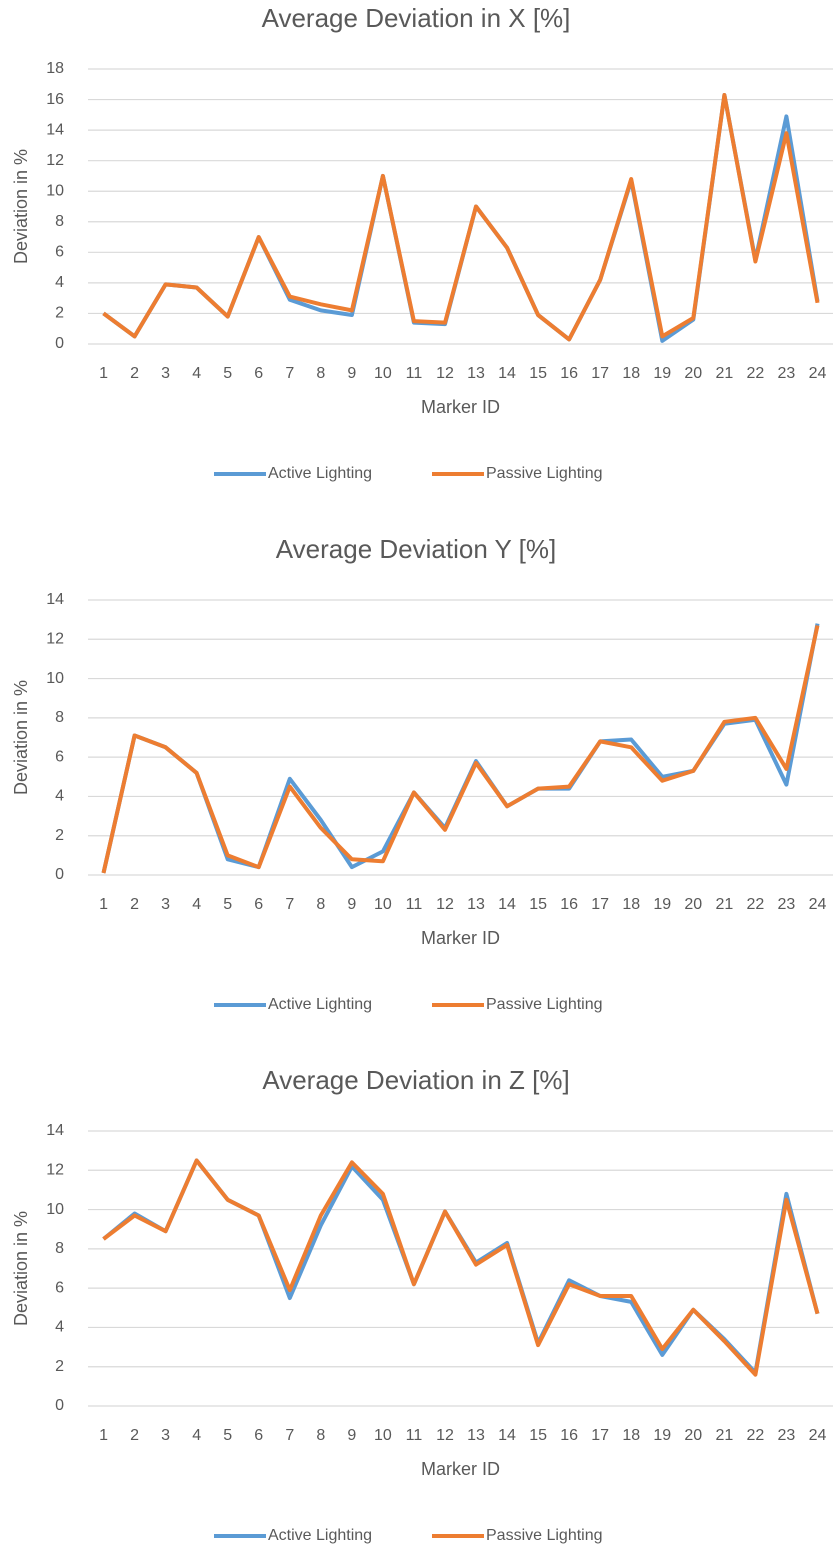 This screenshot has height=1551, width=833. I want to click on chart-title: Average Deviation Y [%], so click(416, 549).